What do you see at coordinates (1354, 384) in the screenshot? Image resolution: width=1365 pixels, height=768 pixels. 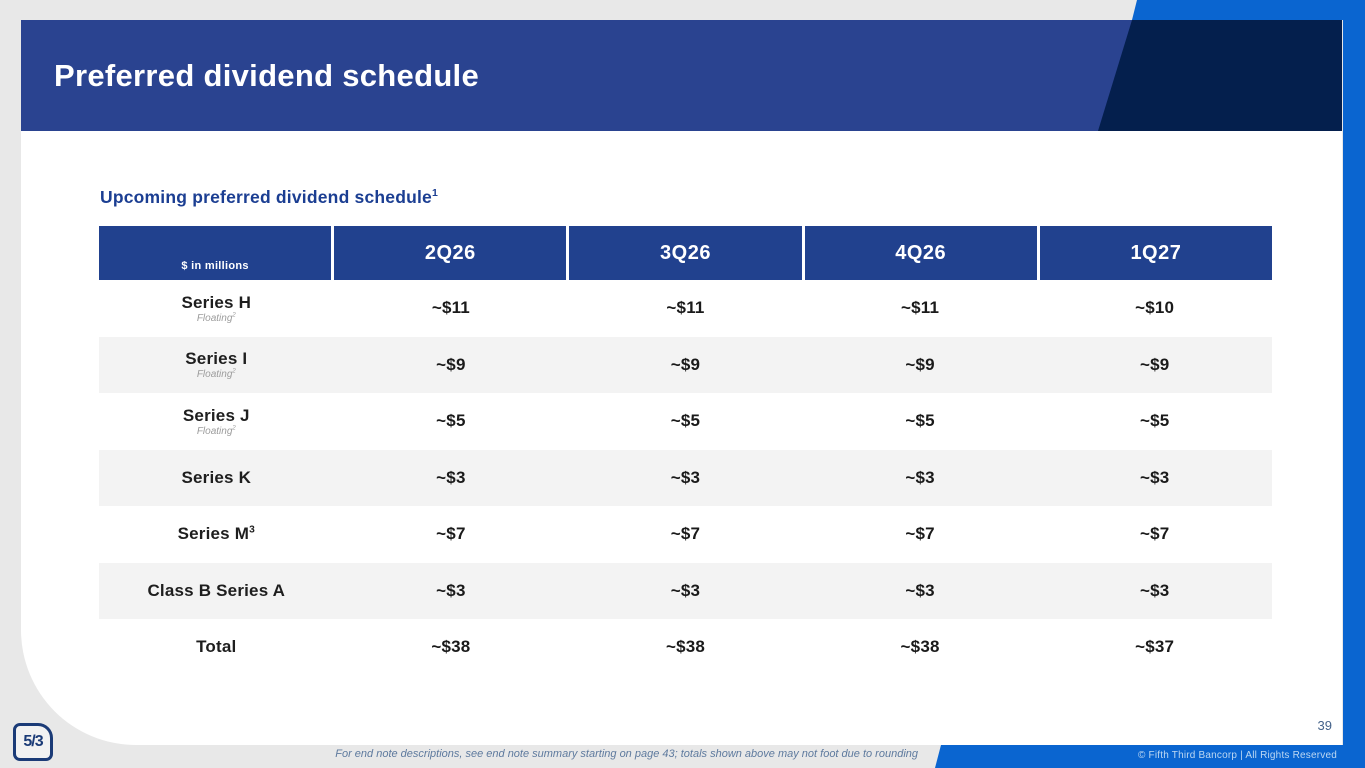 I see `right-edge-accent-bar` at bounding box center [1354, 384].